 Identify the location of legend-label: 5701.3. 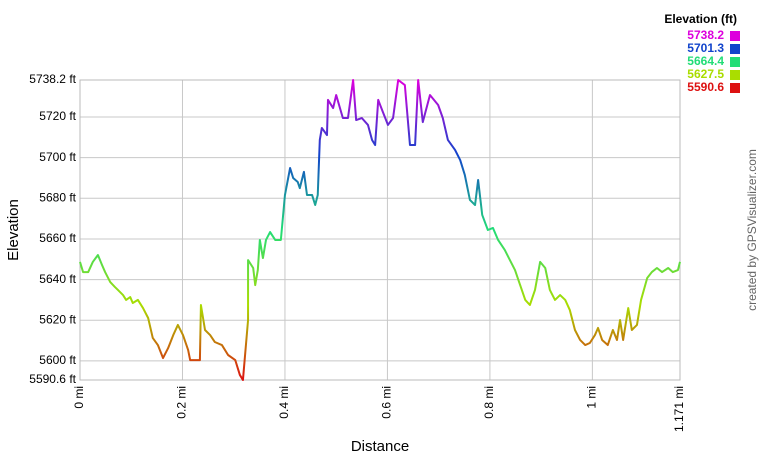
(705, 48).